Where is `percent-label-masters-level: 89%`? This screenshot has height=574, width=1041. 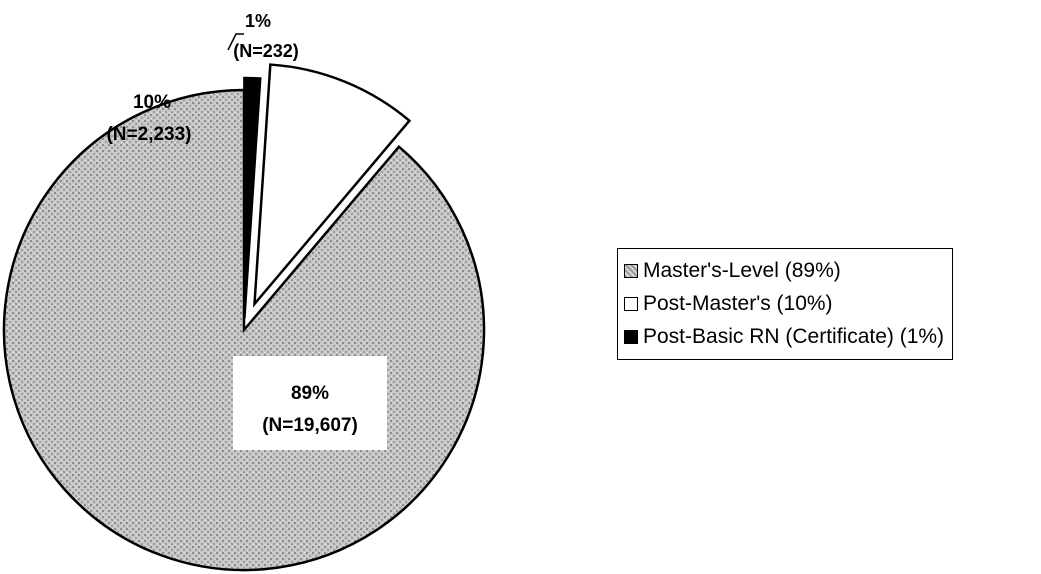 percent-label-masters-level: 89% is located at coordinates (310, 393).